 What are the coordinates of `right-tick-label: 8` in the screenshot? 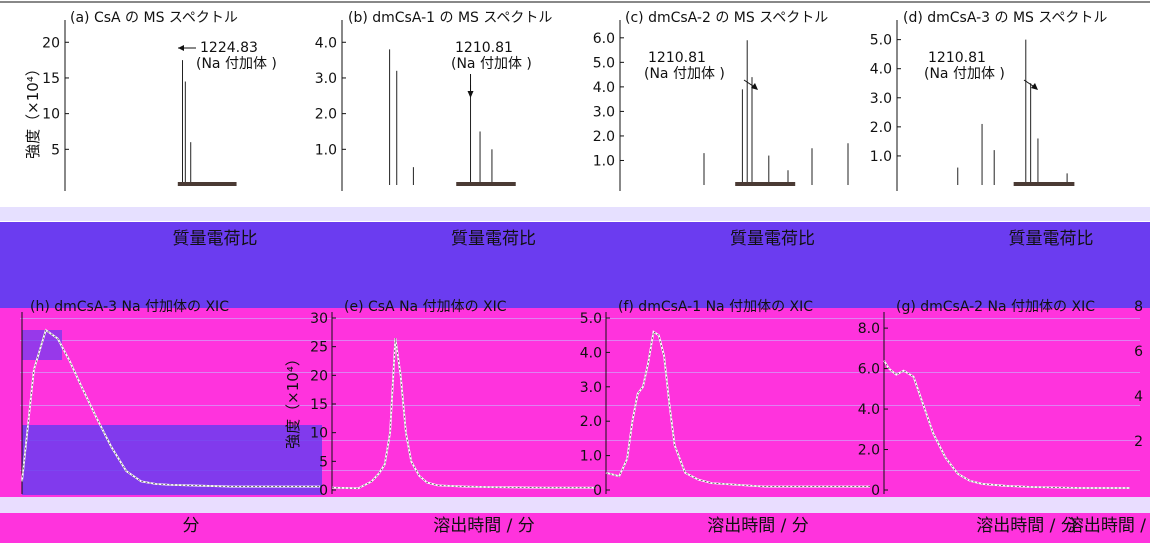 It's located at (1138, 307).